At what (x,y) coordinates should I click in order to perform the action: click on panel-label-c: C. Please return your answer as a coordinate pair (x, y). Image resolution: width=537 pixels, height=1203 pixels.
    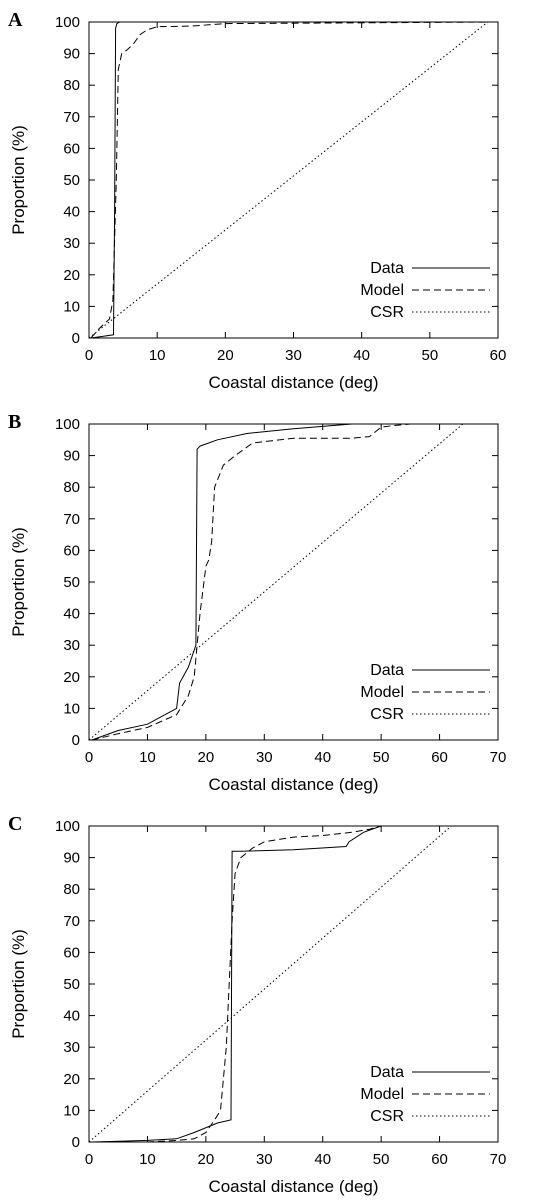
    Looking at the image, I should click on (15, 824).